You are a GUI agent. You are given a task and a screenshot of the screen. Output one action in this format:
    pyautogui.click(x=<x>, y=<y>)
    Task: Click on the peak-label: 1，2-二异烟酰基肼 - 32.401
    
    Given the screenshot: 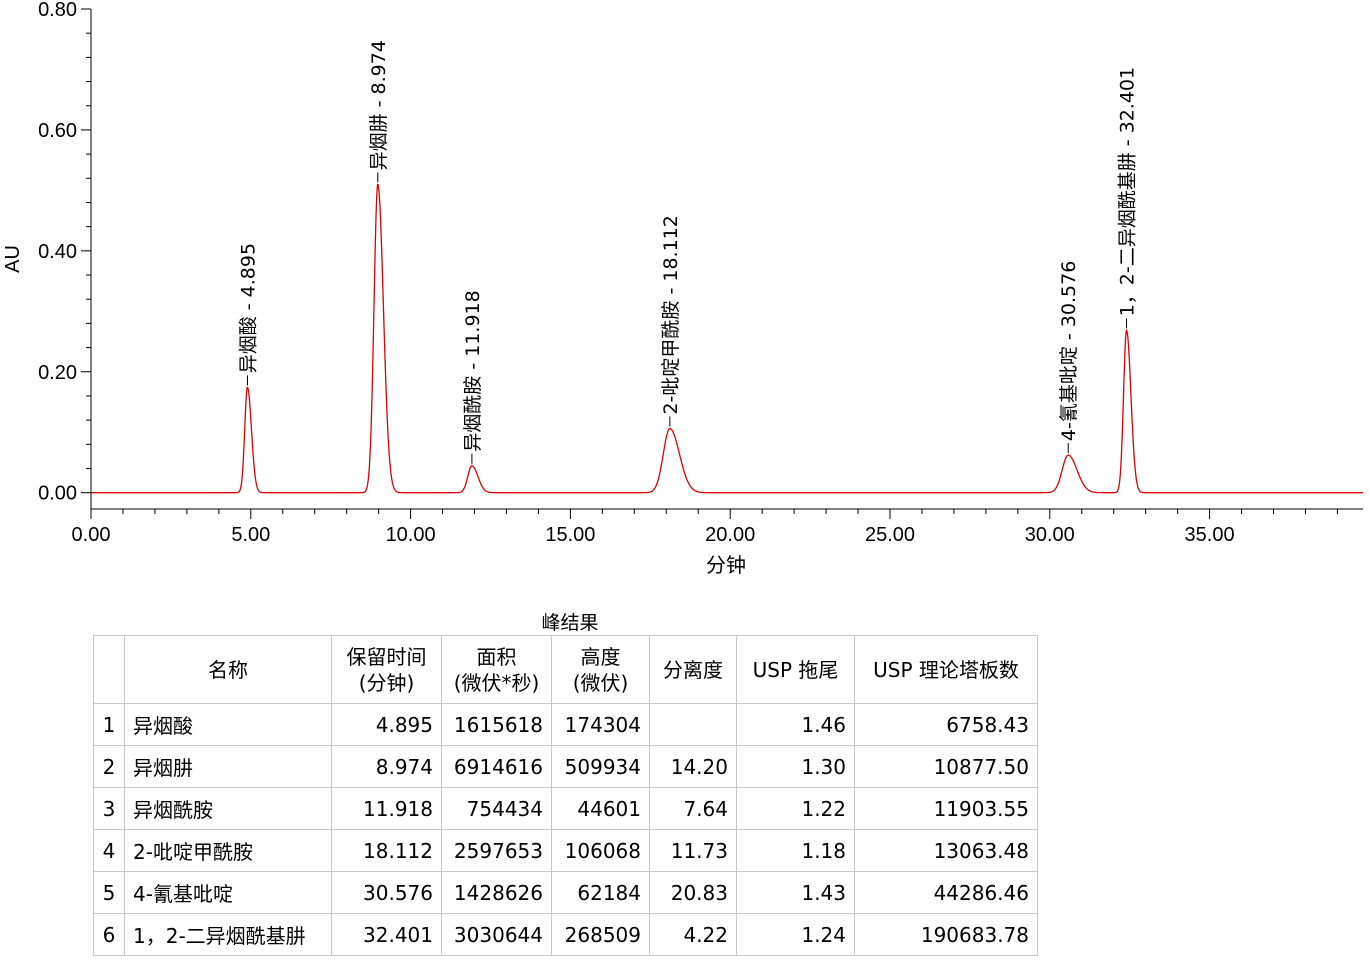 What is the action you would take?
    pyautogui.click(x=1128, y=191)
    